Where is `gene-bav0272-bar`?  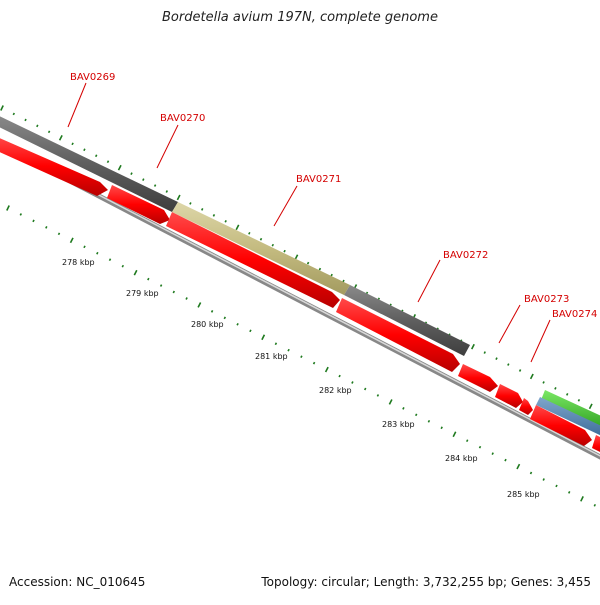 gene-bav0272-bar is located at coordinates (407, 320).